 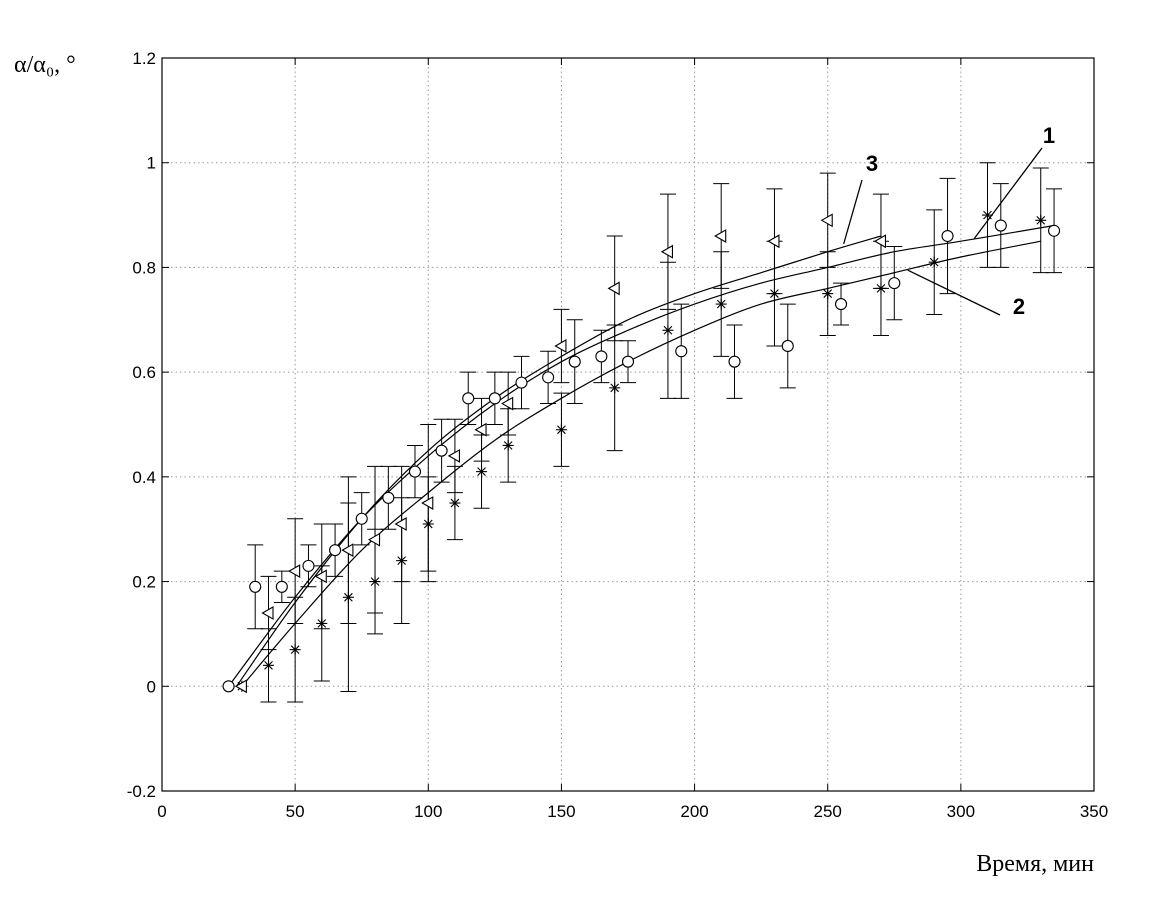 I want to click on x-tick-label: 300, so click(x=961, y=811).